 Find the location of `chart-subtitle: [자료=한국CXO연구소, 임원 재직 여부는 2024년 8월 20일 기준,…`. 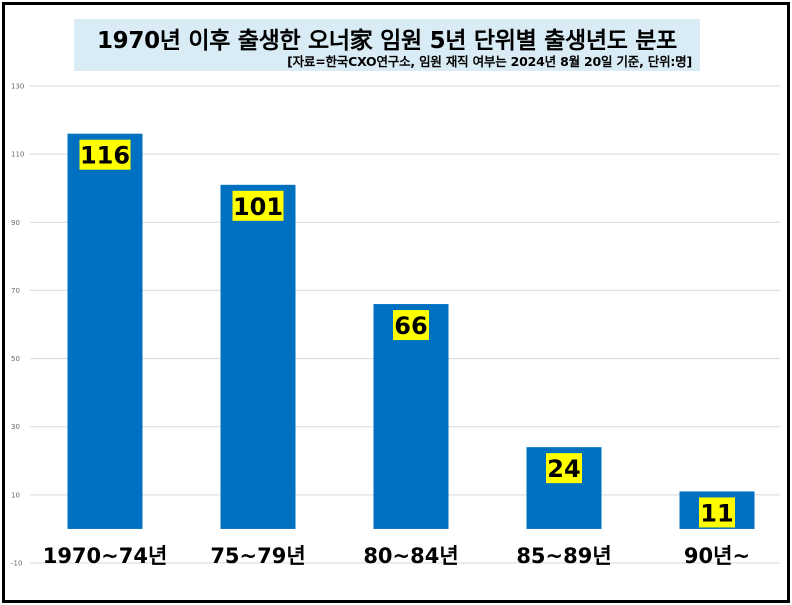

chart-subtitle: [자료=한국CXO연구소, 임원 재직 여부는 2024년 8월 20일 기준,… is located at coordinates (489, 61).